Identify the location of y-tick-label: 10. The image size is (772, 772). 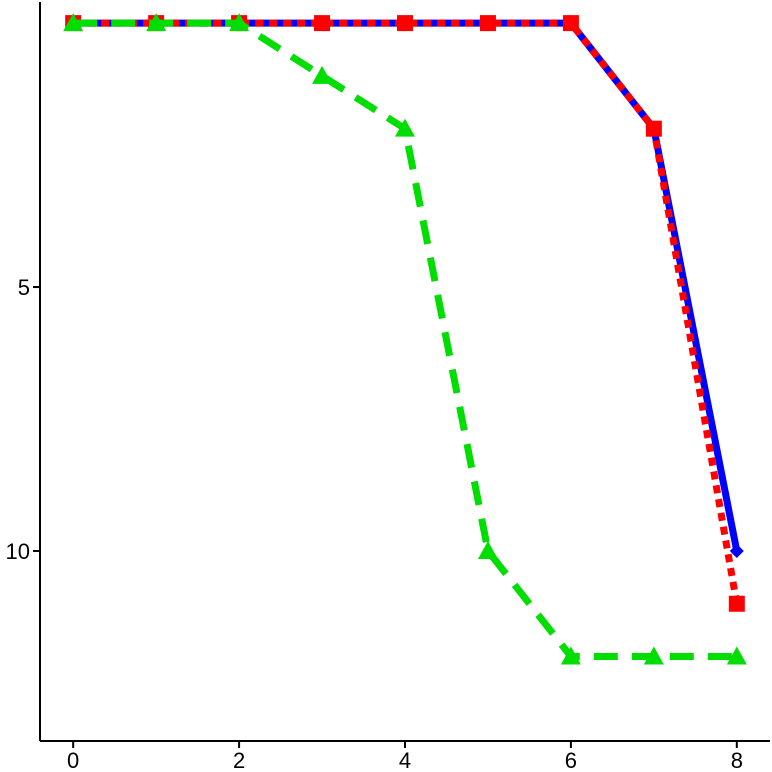
(18, 551).